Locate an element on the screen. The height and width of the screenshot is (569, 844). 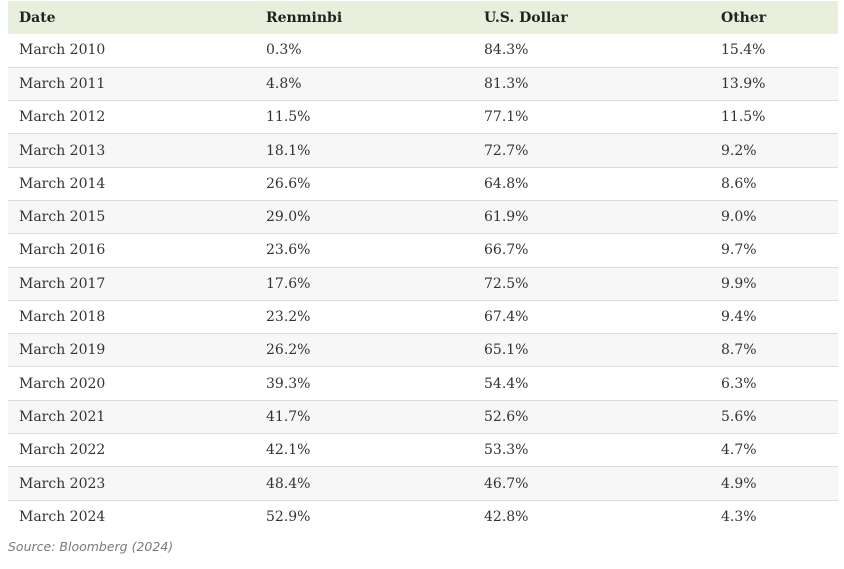
cell-us-dollar: 42.8% is located at coordinates (506, 517).